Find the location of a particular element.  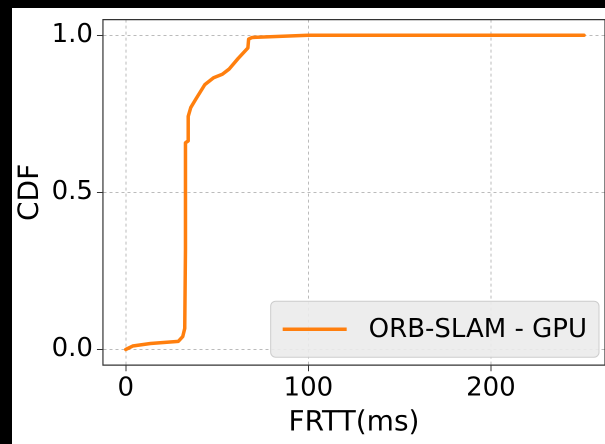

x-tick-label: 0 is located at coordinates (125, 387).